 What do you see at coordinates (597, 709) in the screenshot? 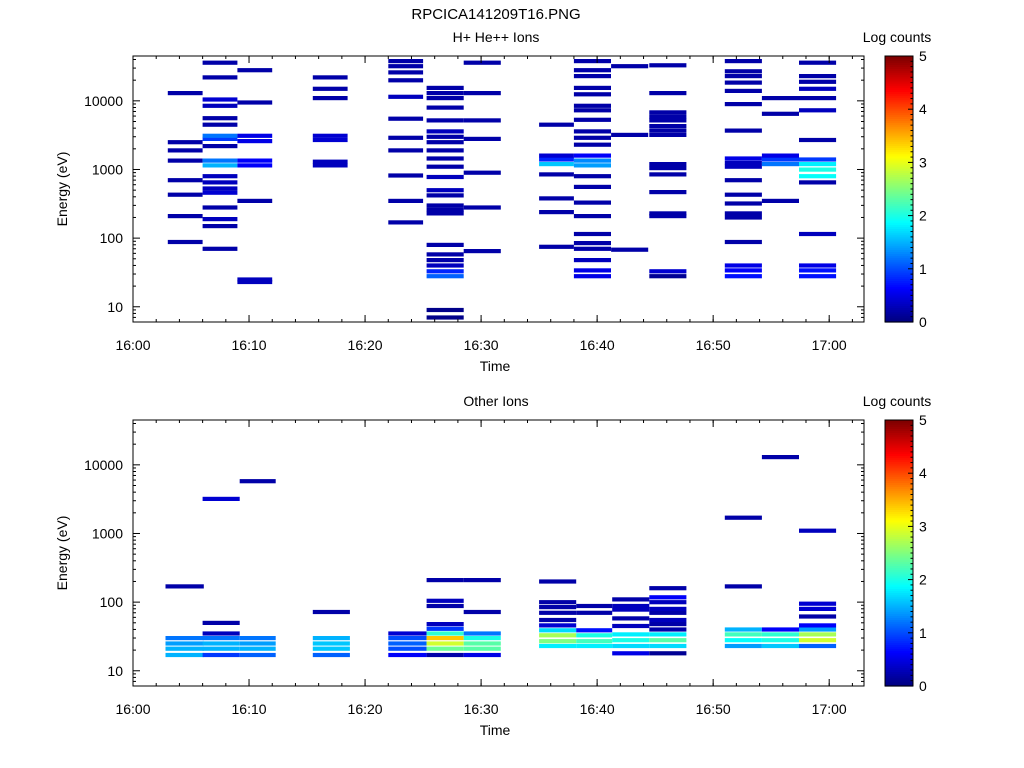
I see `x-tick-label: 16:40` at bounding box center [597, 709].